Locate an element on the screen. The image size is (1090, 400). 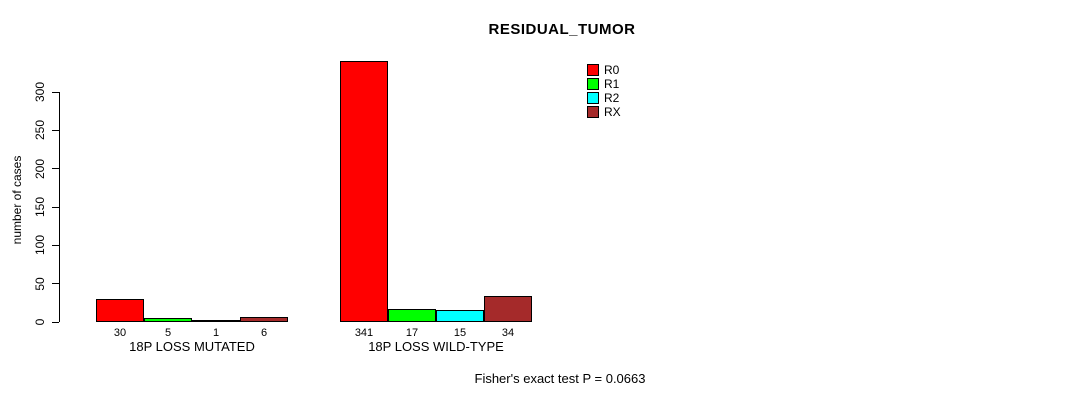
bar-rx-group1 is located at coordinates (264, 319).